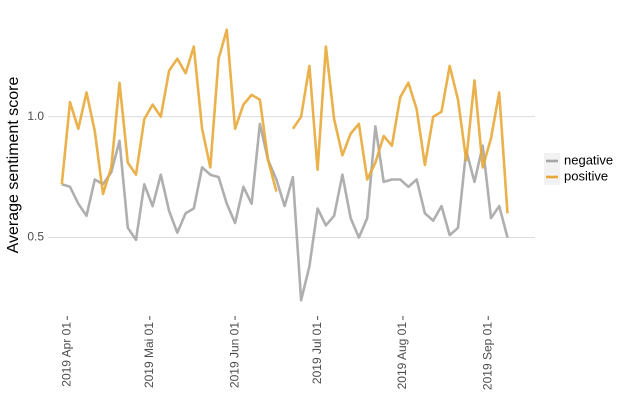 This screenshot has height=405, width=620. I want to click on x-tick-label: 2019 Aug 01, so click(402, 356).